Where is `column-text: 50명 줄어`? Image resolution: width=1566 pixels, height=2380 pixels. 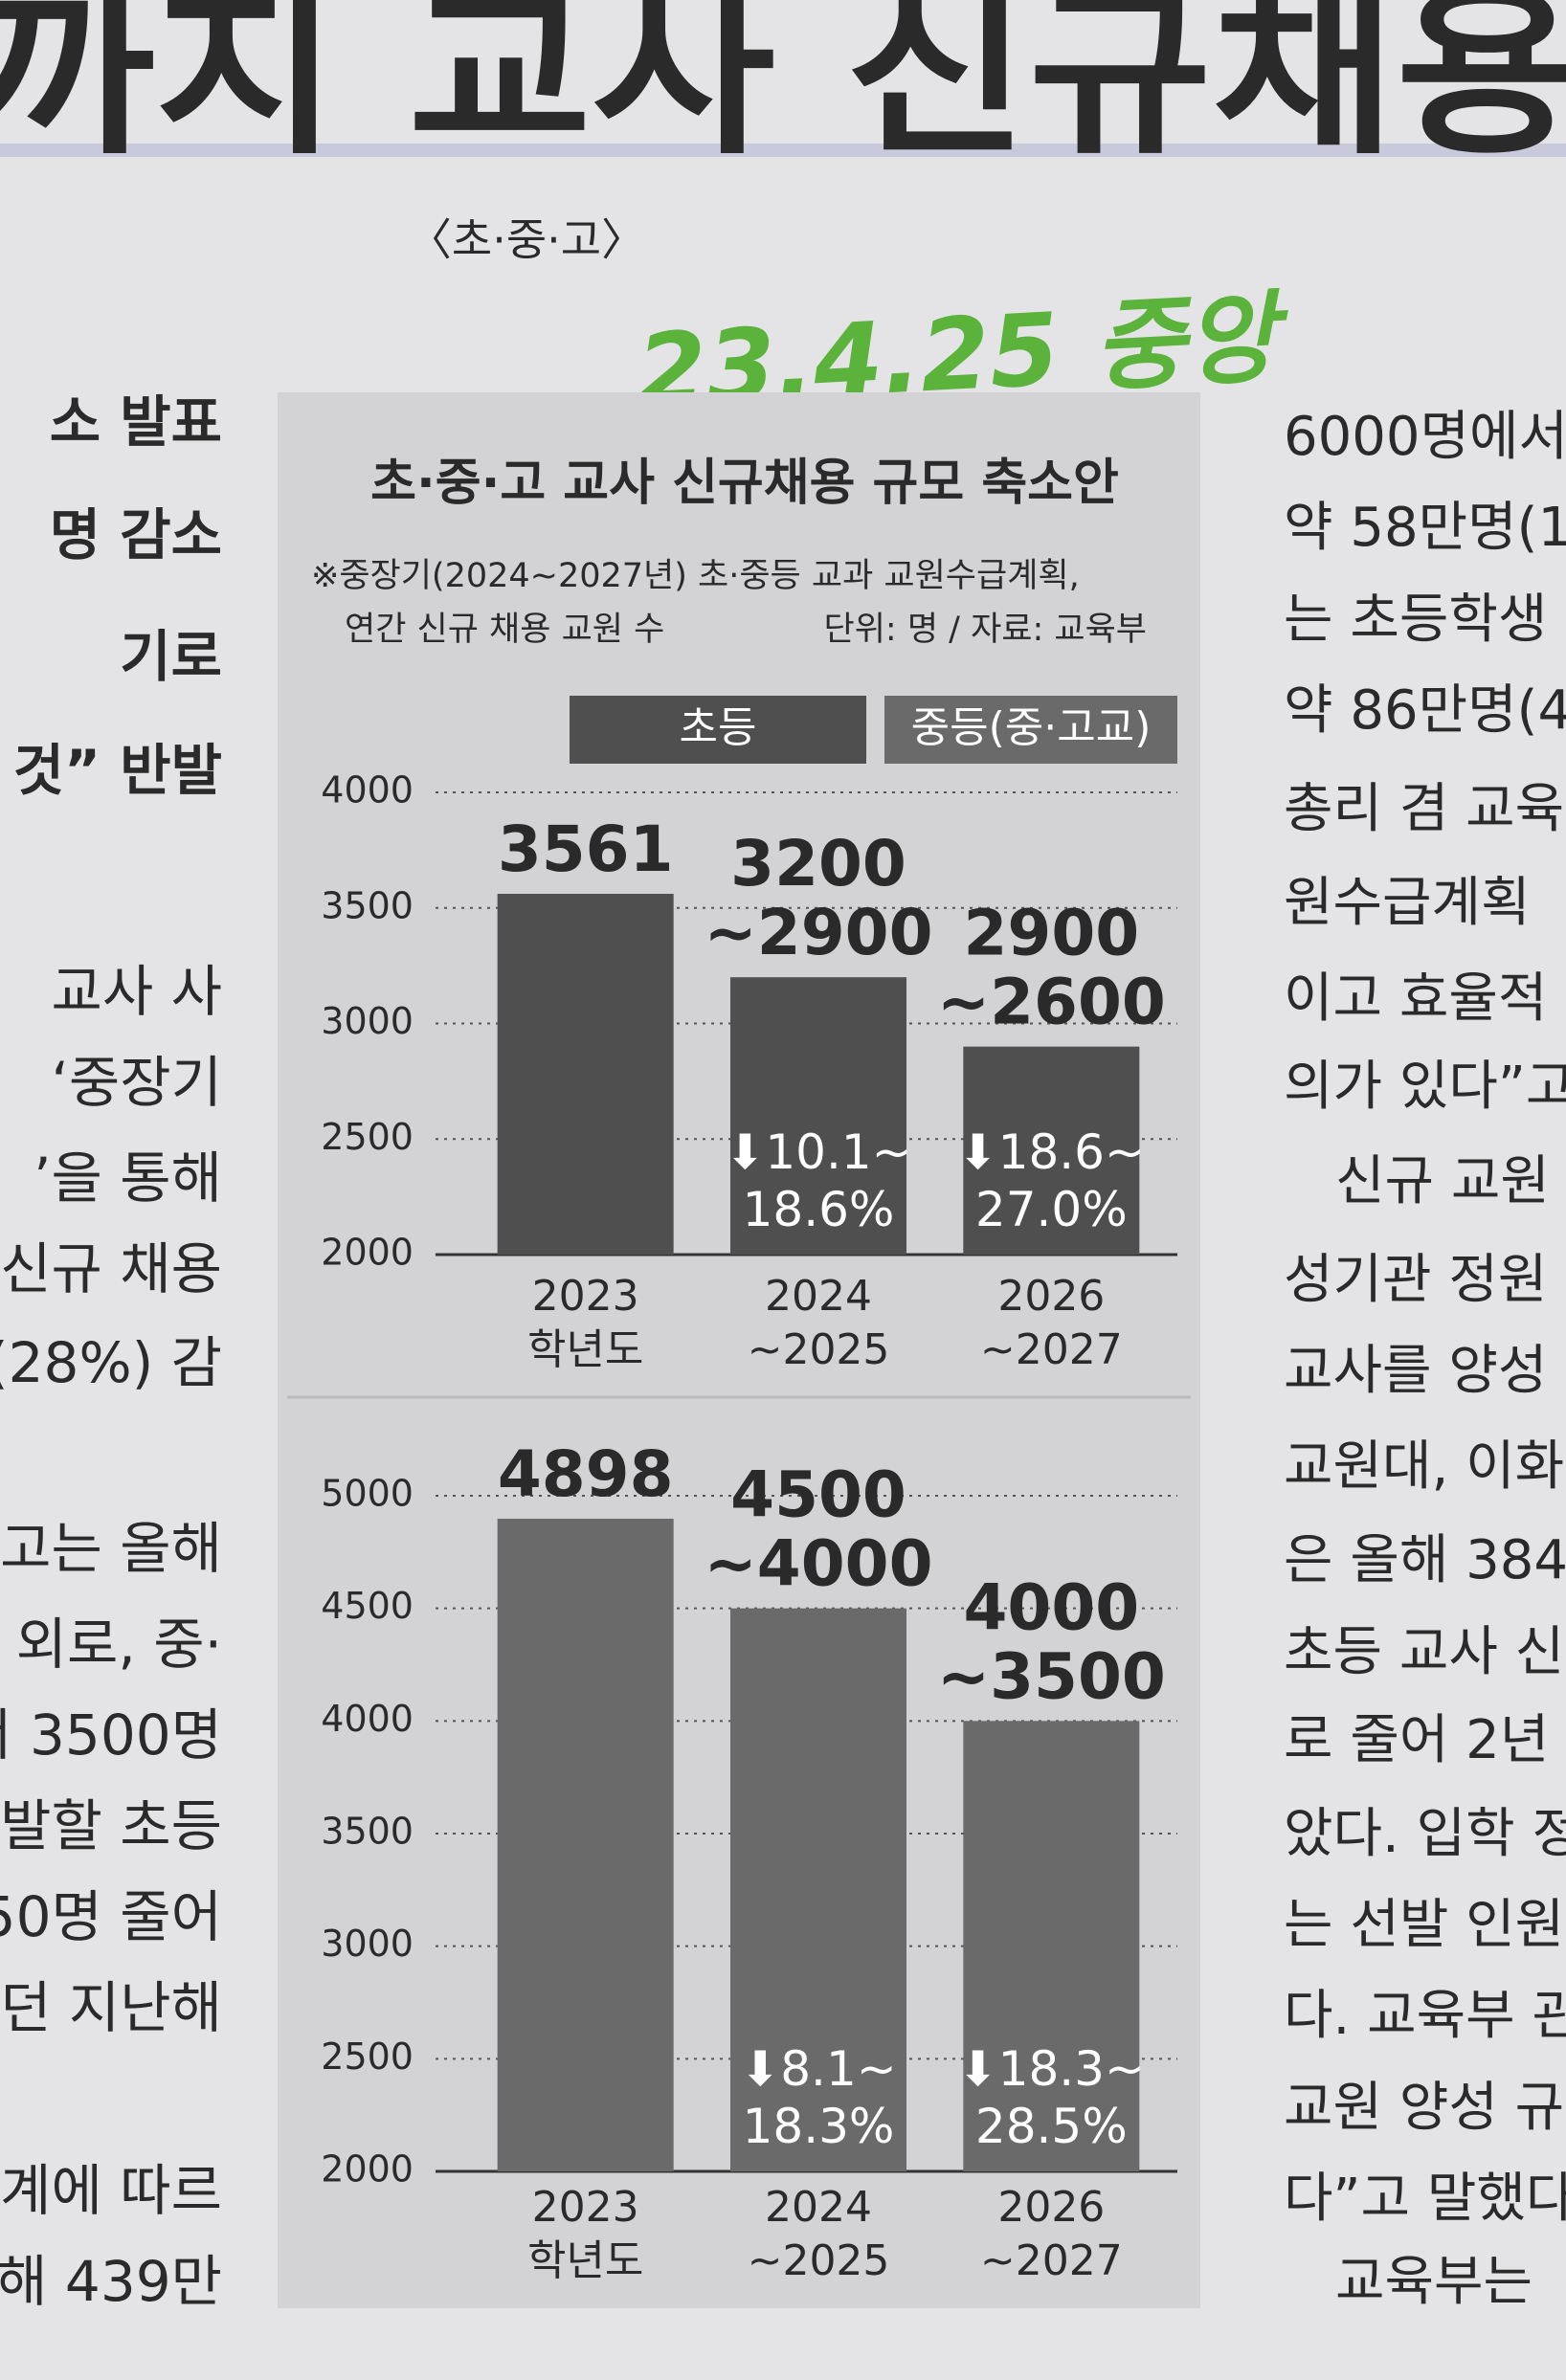 column-text: 50명 줄어 is located at coordinates (111, 1916).